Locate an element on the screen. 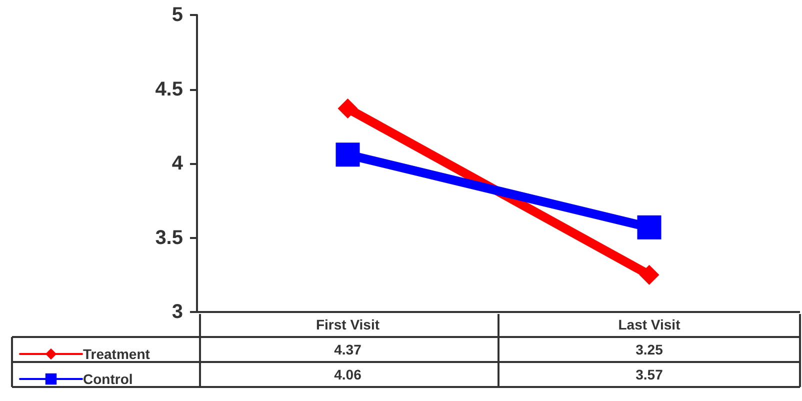 This screenshot has height=401, width=802. y-tick-label: 3 is located at coordinates (177, 312).